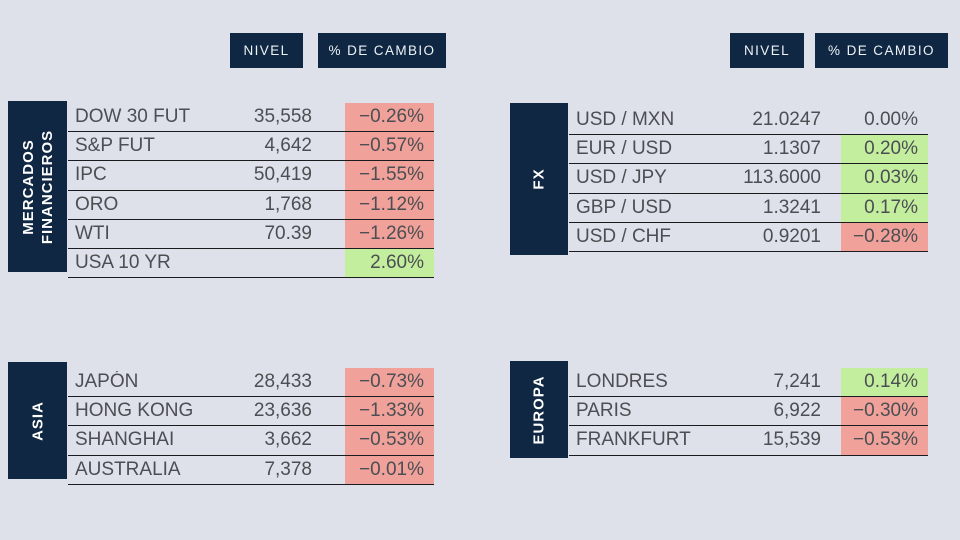 The height and width of the screenshot is (540, 960). What do you see at coordinates (115, 146) in the screenshot?
I see `instrument-name: S&P FUT` at bounding box center [115, 146].